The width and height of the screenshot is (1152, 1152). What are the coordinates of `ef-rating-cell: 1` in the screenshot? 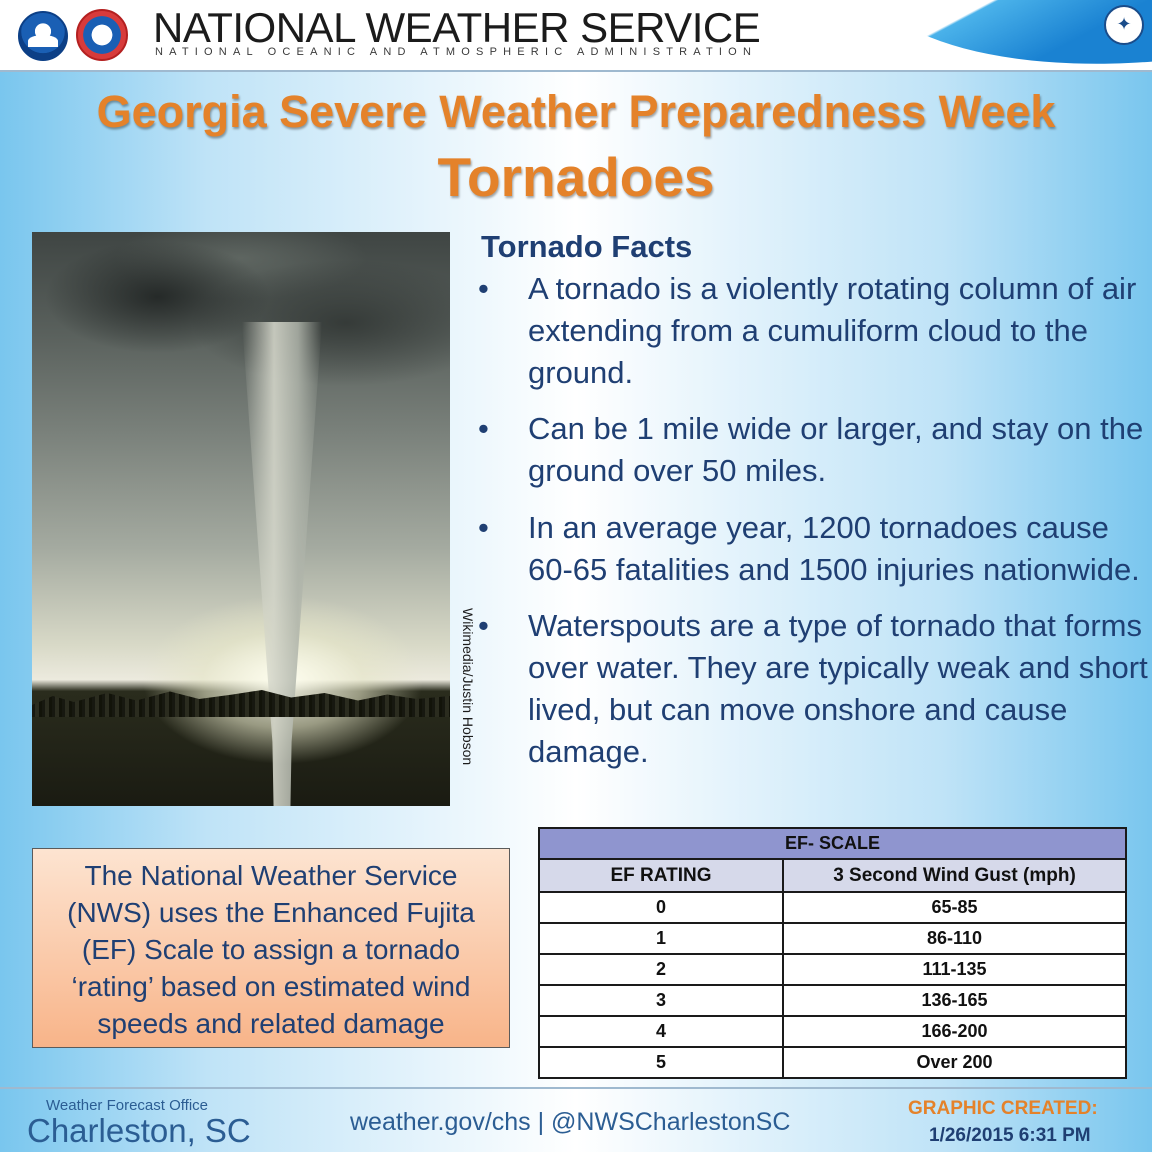 It's located at (661, 938).